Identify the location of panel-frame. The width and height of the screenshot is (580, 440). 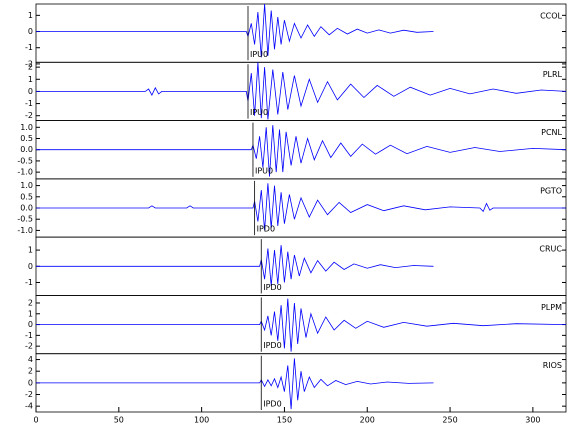
(301, 33).